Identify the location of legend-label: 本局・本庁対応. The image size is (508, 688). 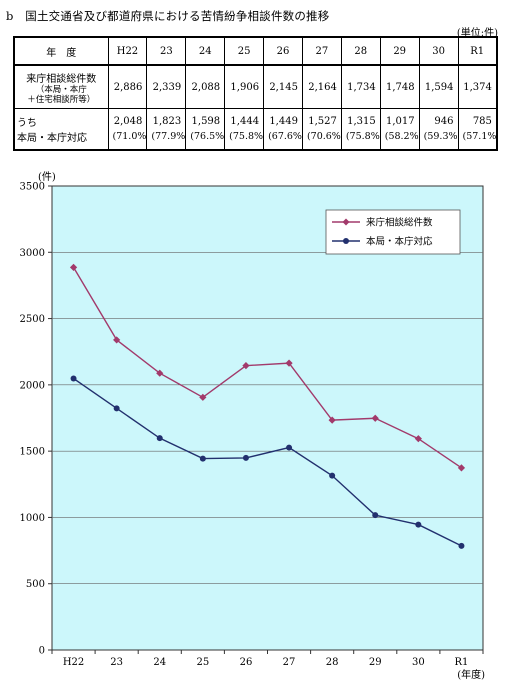
(399, 242).